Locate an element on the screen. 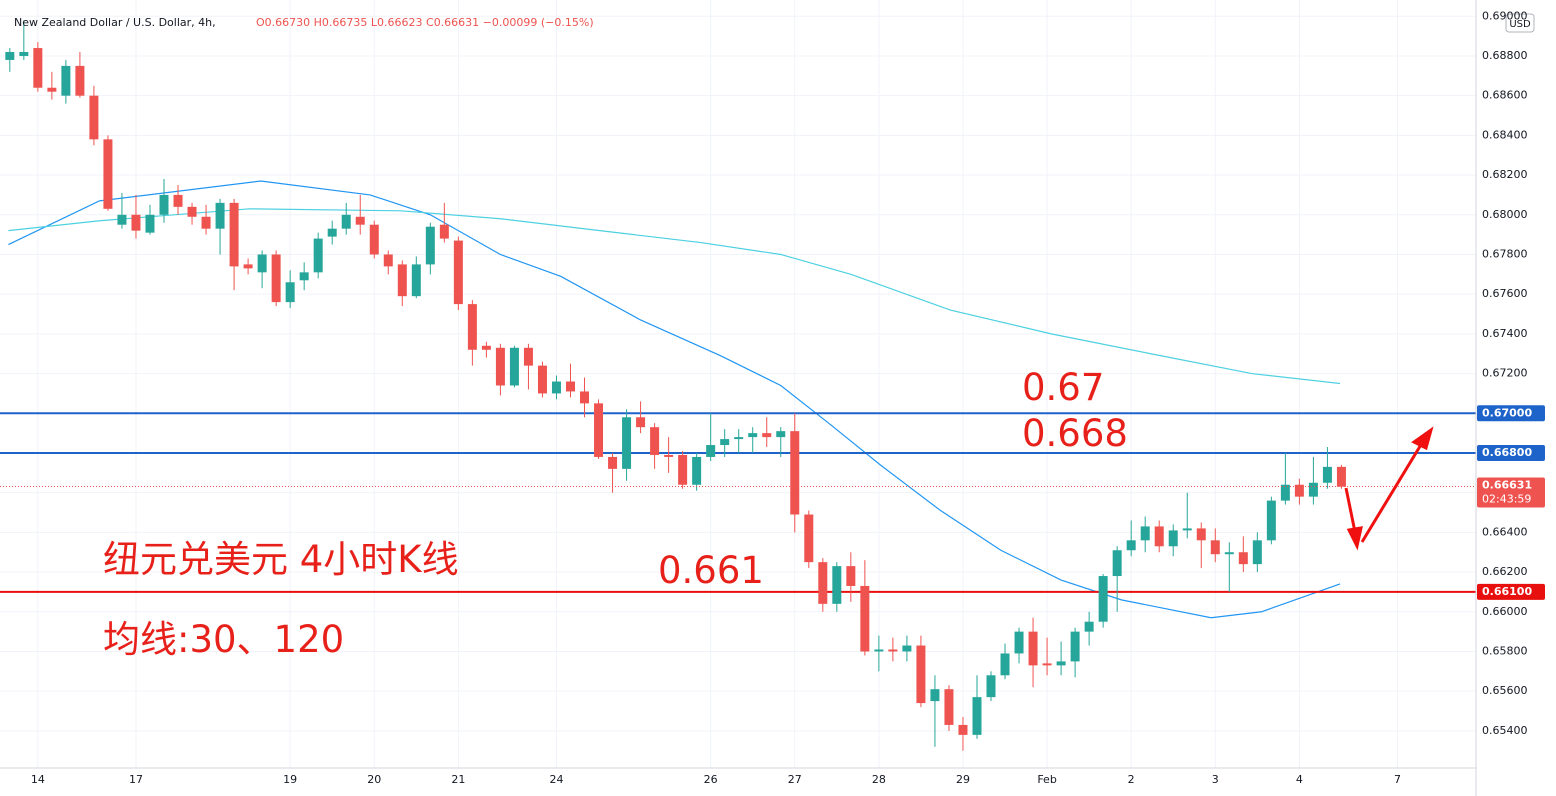 This screenshot has width=1556, height=796. y-tick-label: 0.67200 is located at coordinates (1505, 373).